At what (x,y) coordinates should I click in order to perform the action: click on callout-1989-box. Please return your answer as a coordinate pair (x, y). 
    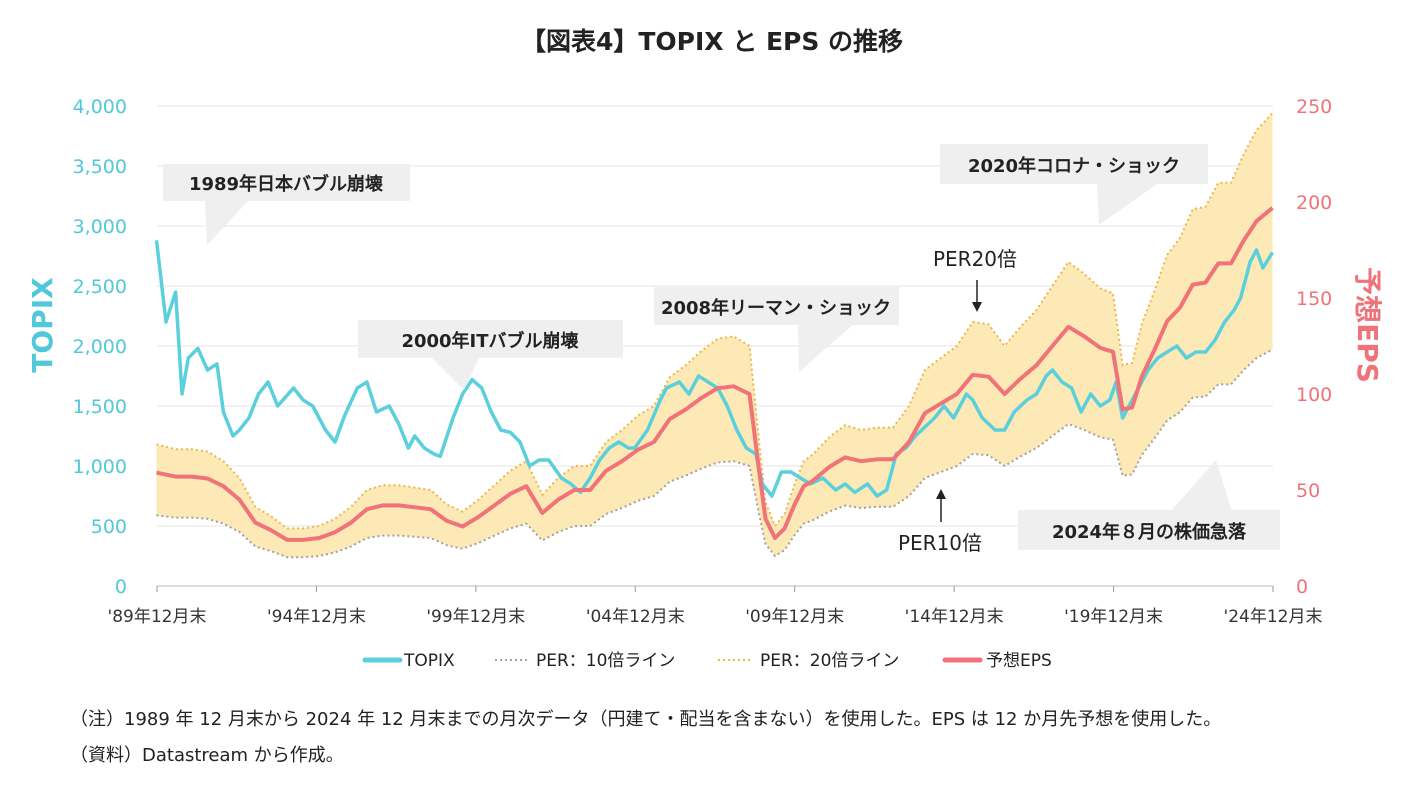
    Looking at the image, I should click on (286, 182).